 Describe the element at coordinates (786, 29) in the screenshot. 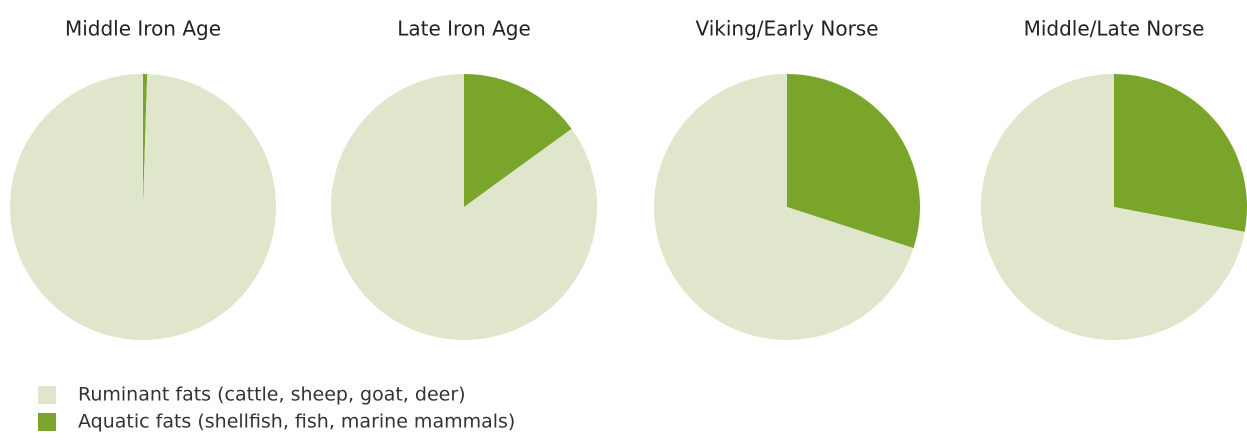

I see `chart-title: Viking/Early Norse` at that location.